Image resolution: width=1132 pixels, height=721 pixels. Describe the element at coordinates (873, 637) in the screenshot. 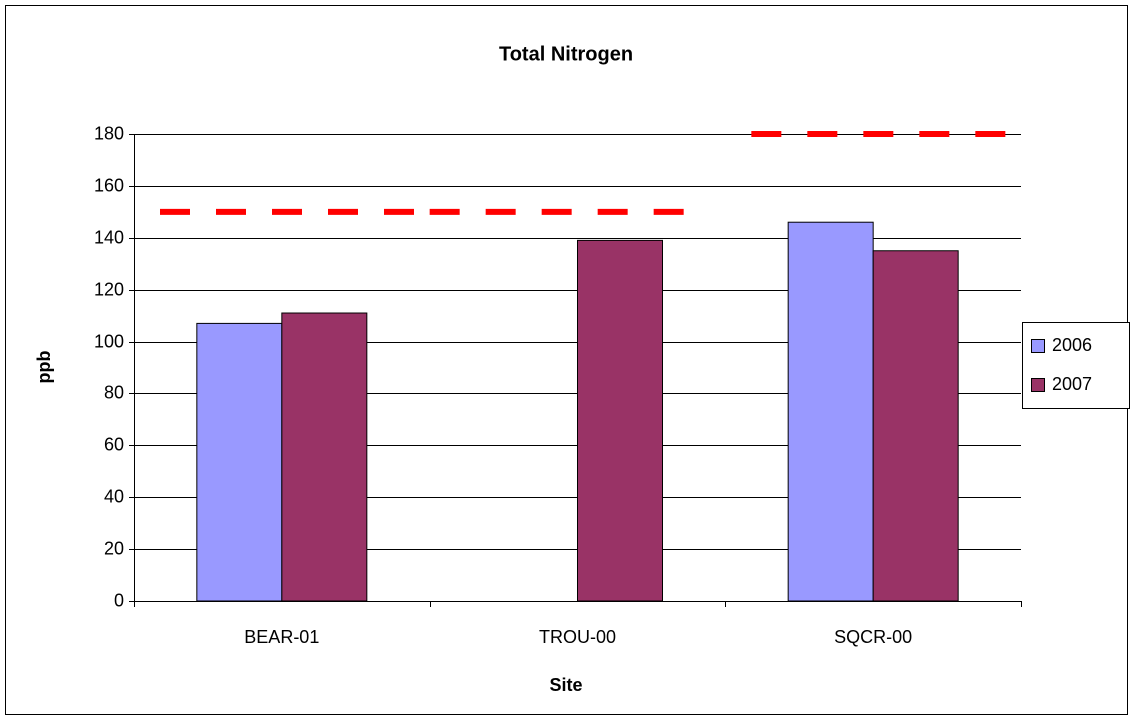

I see `x-tick-label: SQCR-00` at that location.